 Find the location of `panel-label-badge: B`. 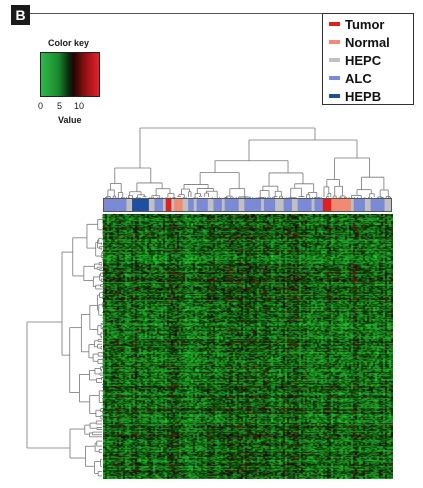

panel-label-badge: B is located at coordinates (20, 15).